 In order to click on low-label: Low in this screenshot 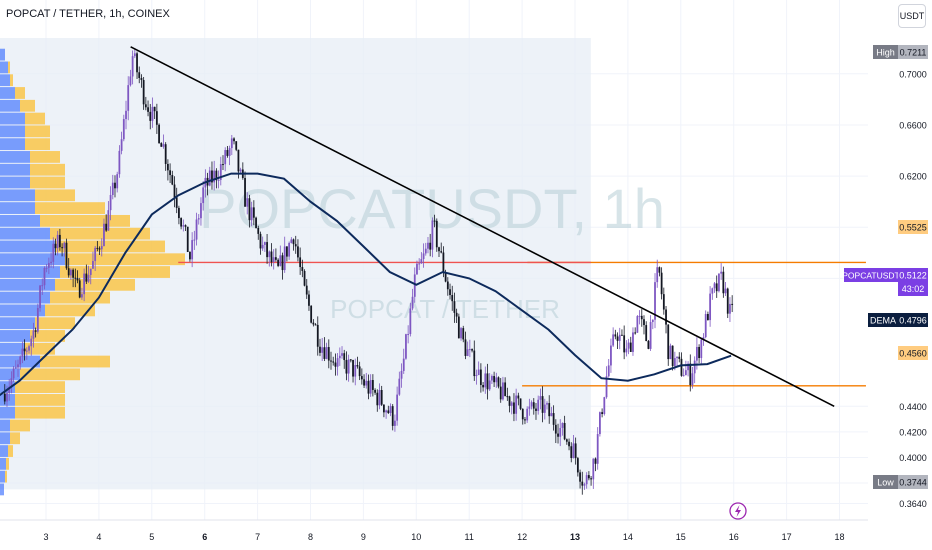, I will do `click(885, 483)`.